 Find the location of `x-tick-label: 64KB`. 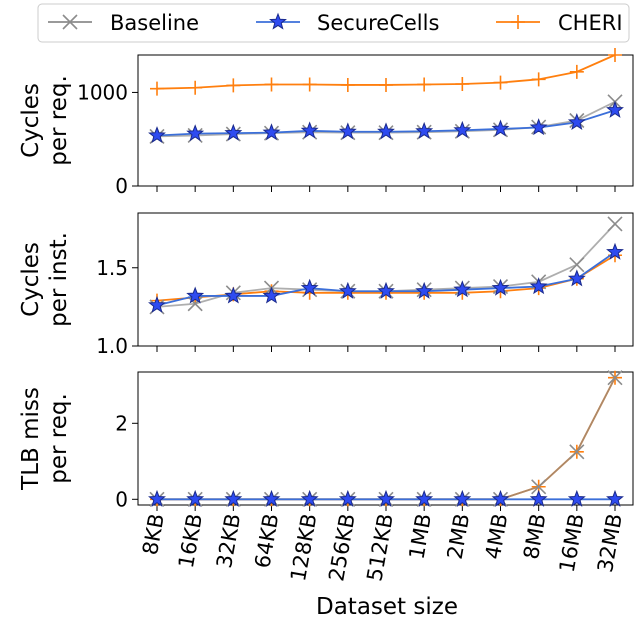

x-tick-label: 64KB is located at coordinates (266, 541).